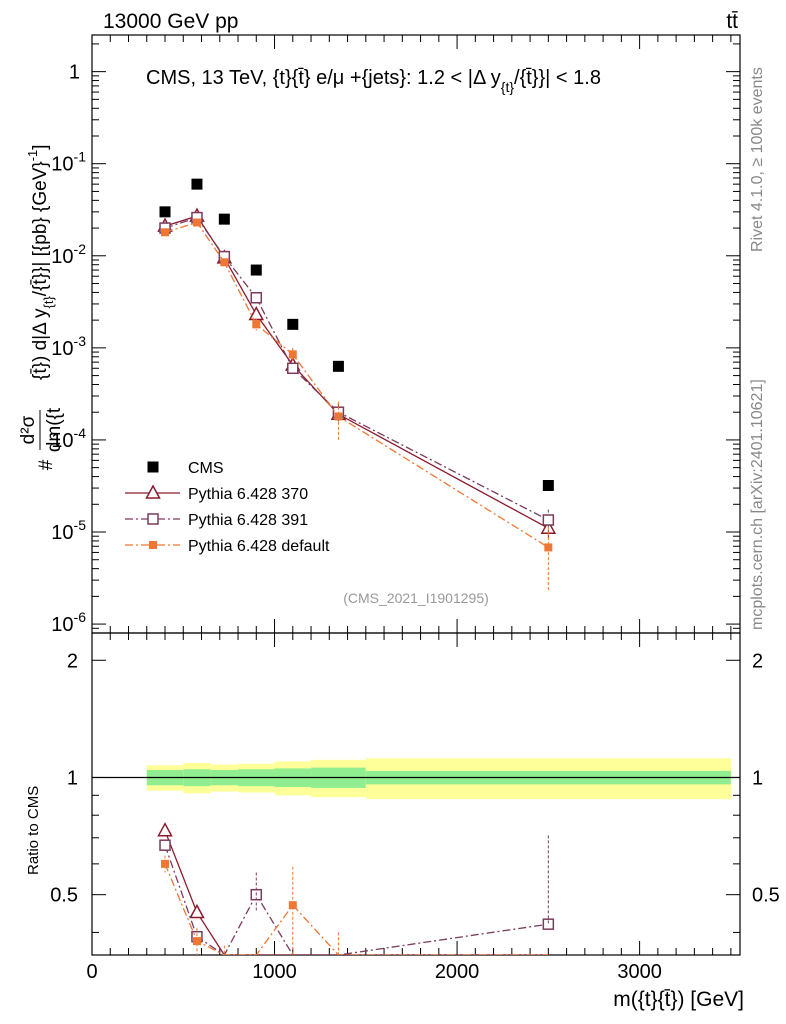 The image size is (786, 1024). I want to click on x-tick-label: 3000, so click(639, 972).